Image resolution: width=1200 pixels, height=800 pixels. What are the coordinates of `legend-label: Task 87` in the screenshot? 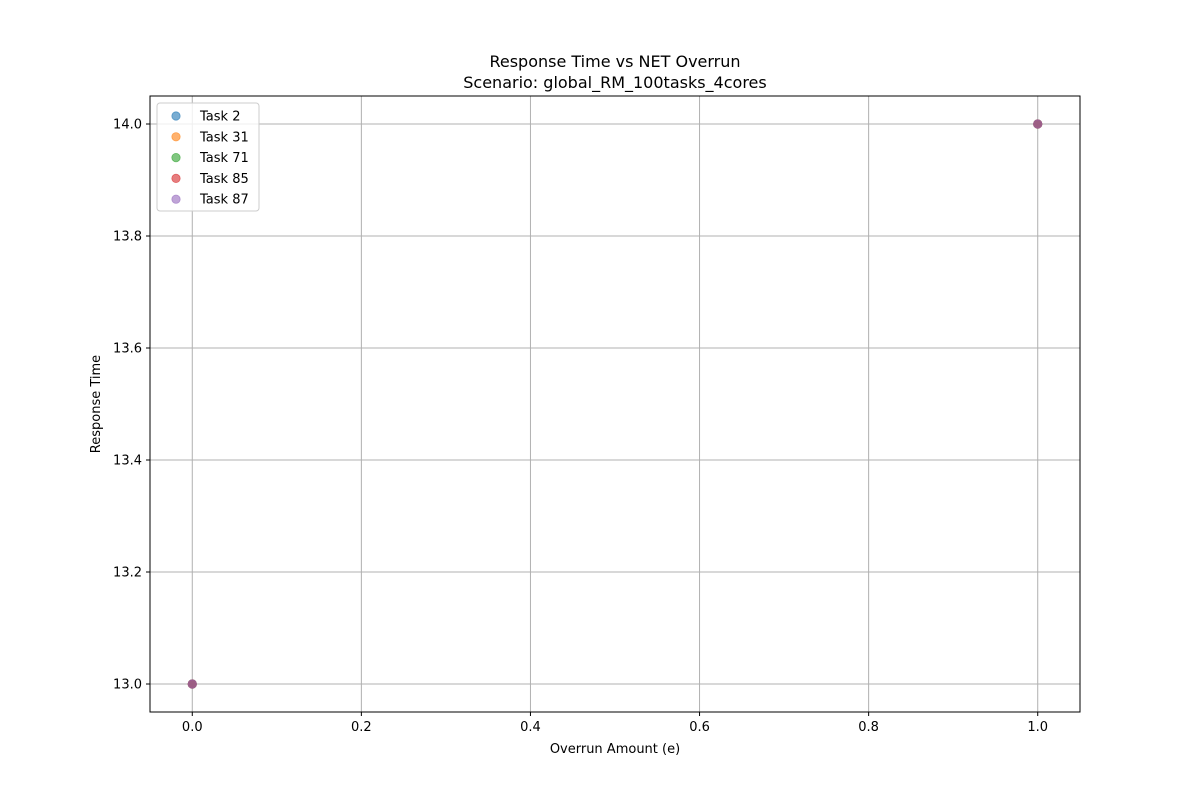 It's located at (224, 200).